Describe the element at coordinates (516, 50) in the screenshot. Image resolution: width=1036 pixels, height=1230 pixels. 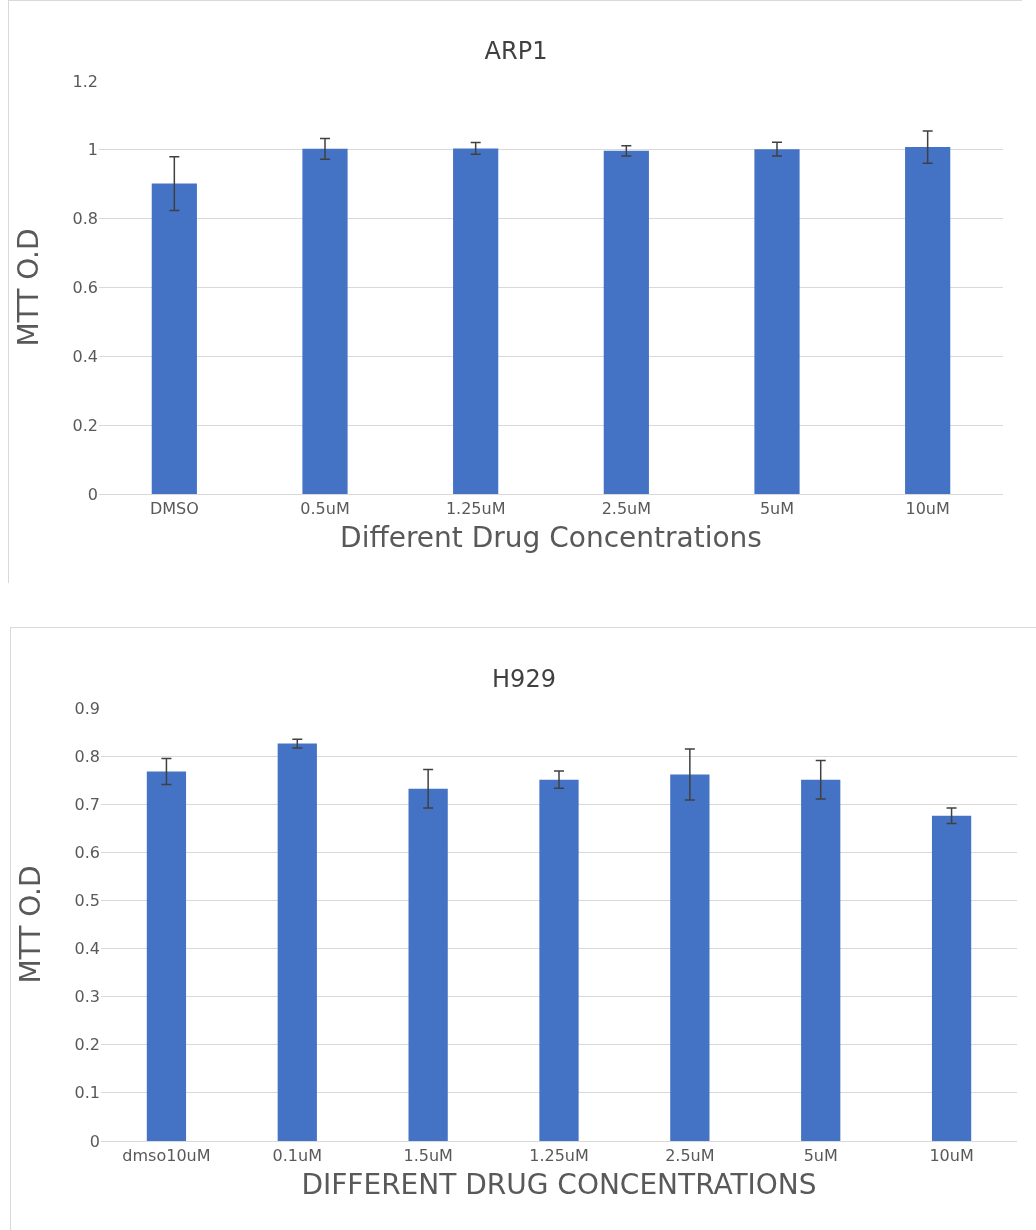
I see `chart-title: ARP1` at that location.